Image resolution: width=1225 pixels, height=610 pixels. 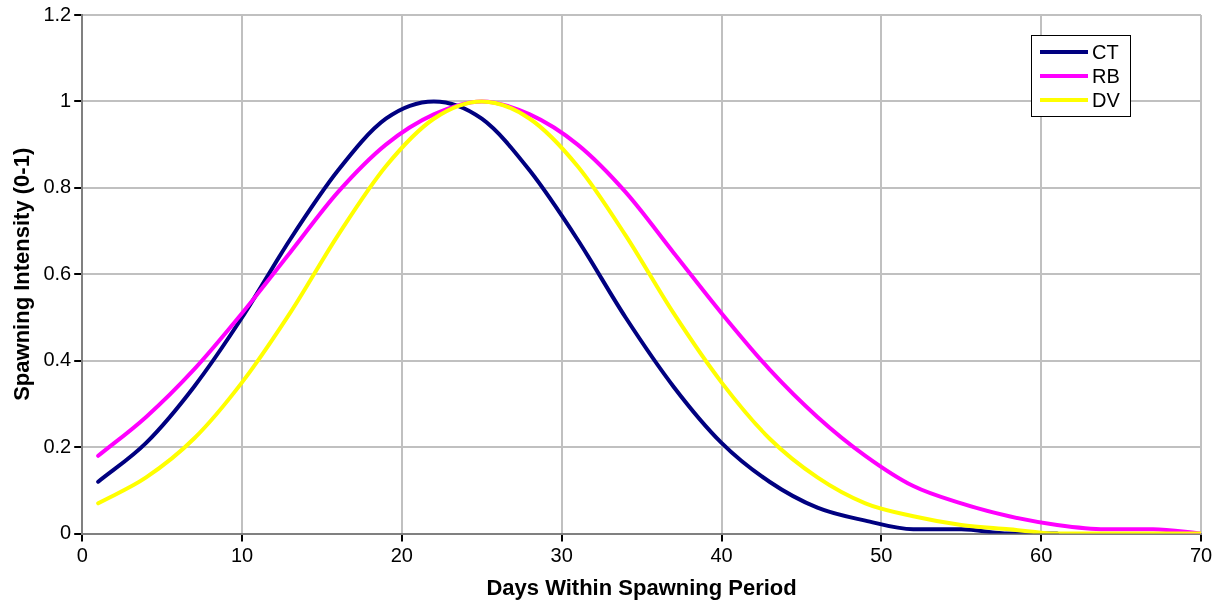 I want to click on x-tick-label: 50, so click(x=881, y=555).